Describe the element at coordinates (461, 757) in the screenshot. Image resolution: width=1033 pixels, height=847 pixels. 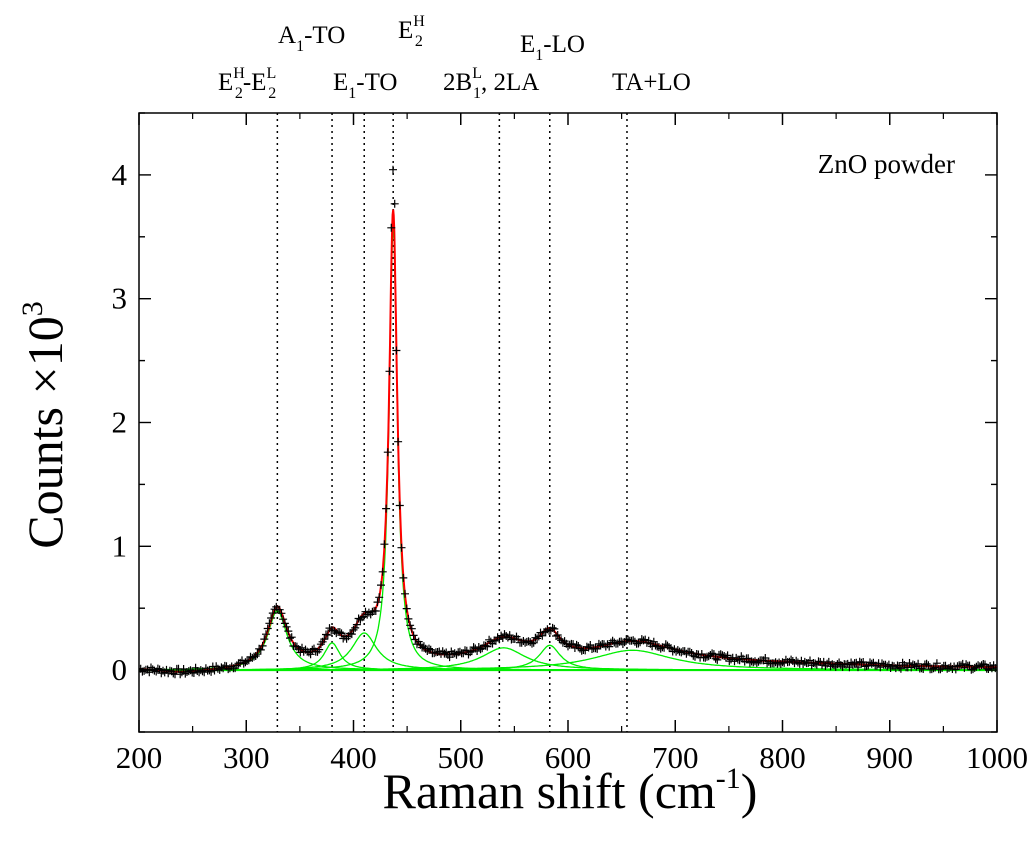
I see `x-tick-label: 500` at that location.